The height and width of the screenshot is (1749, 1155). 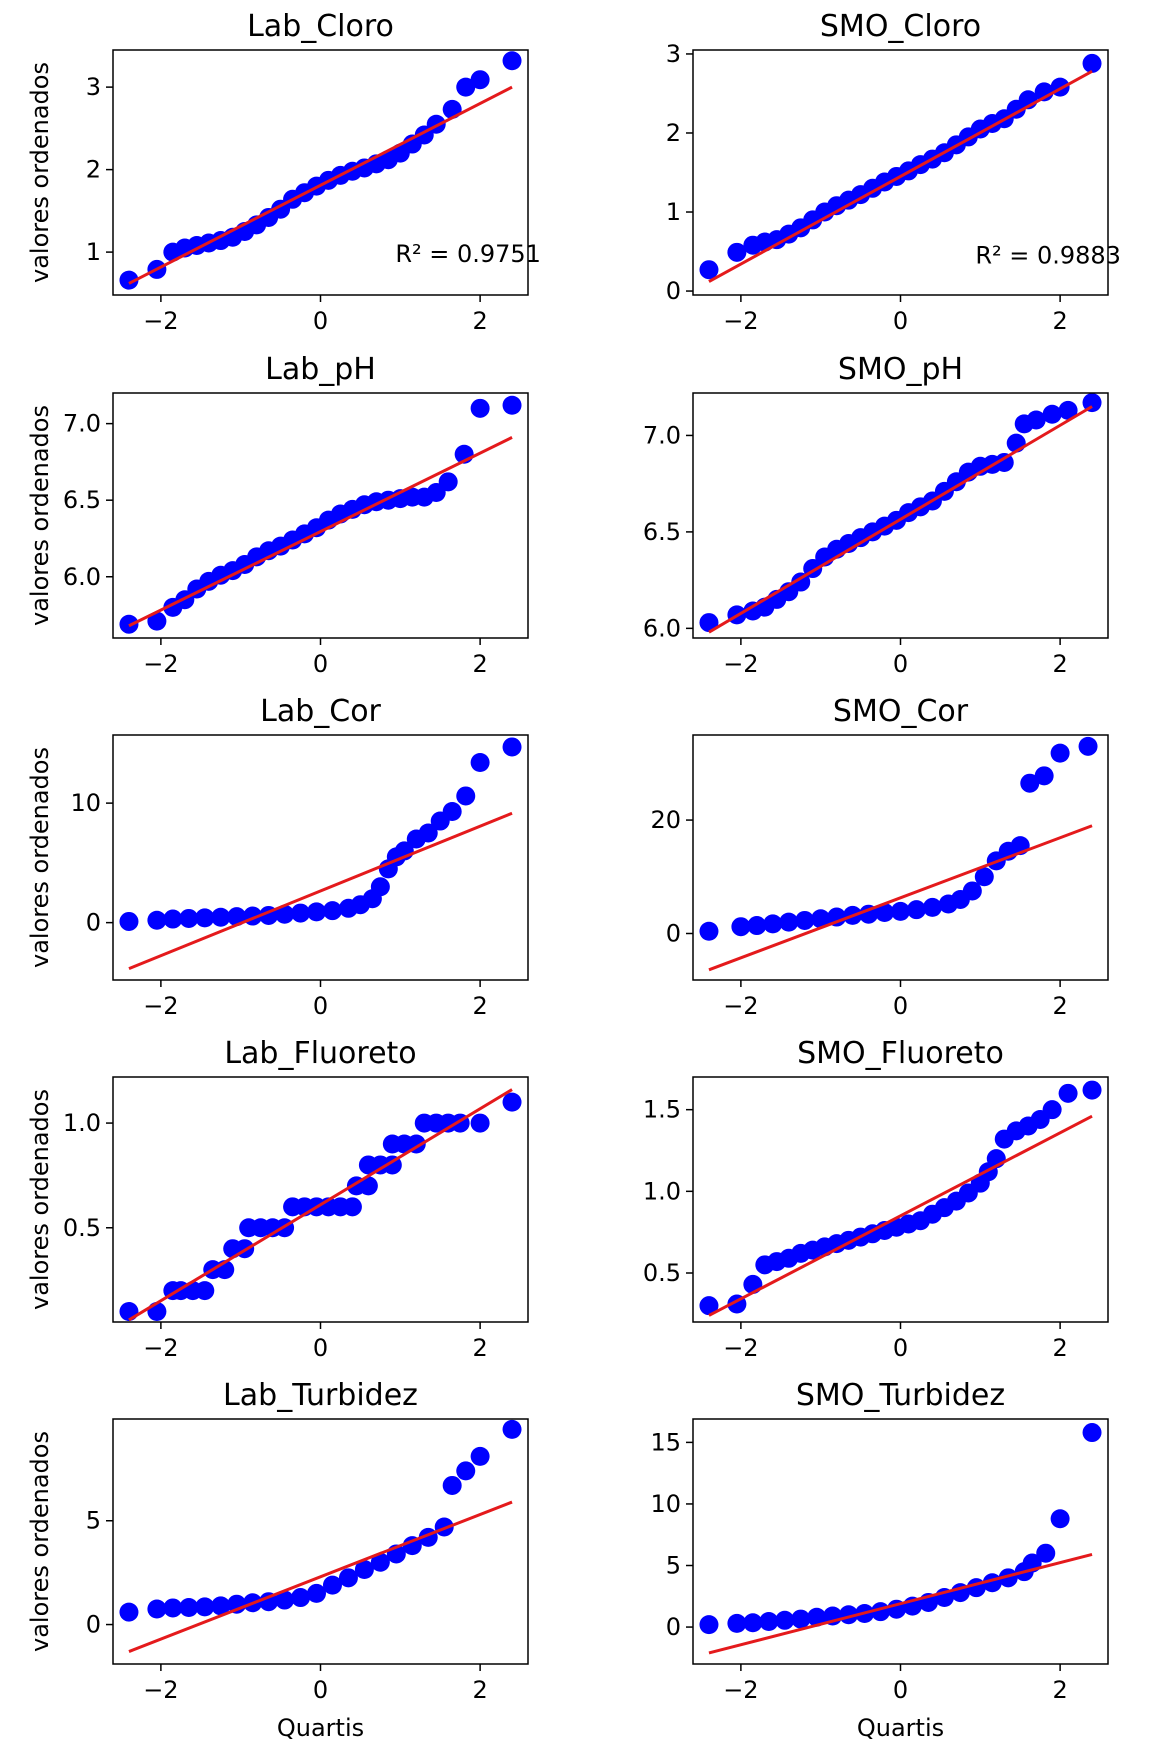 What do you see at coordinates (468, 254) in the screenshot?
I see `r-squared-annotation: R² = 0.9751` at bounding box center [468, 254].